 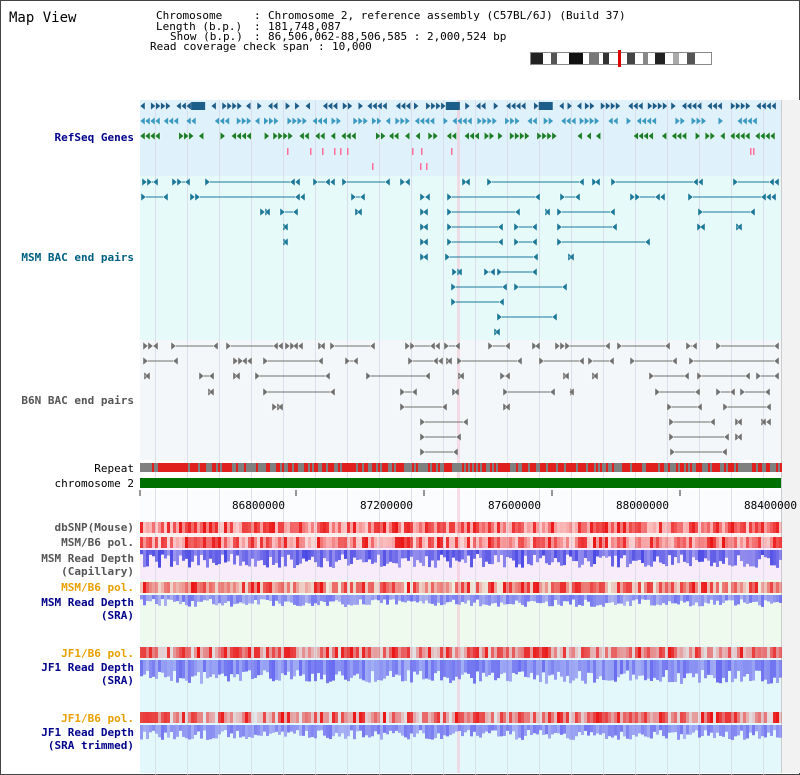 I want to click on msm-b6-pol-label-2: MSM/B6 pol., so click(x=97, y=587).